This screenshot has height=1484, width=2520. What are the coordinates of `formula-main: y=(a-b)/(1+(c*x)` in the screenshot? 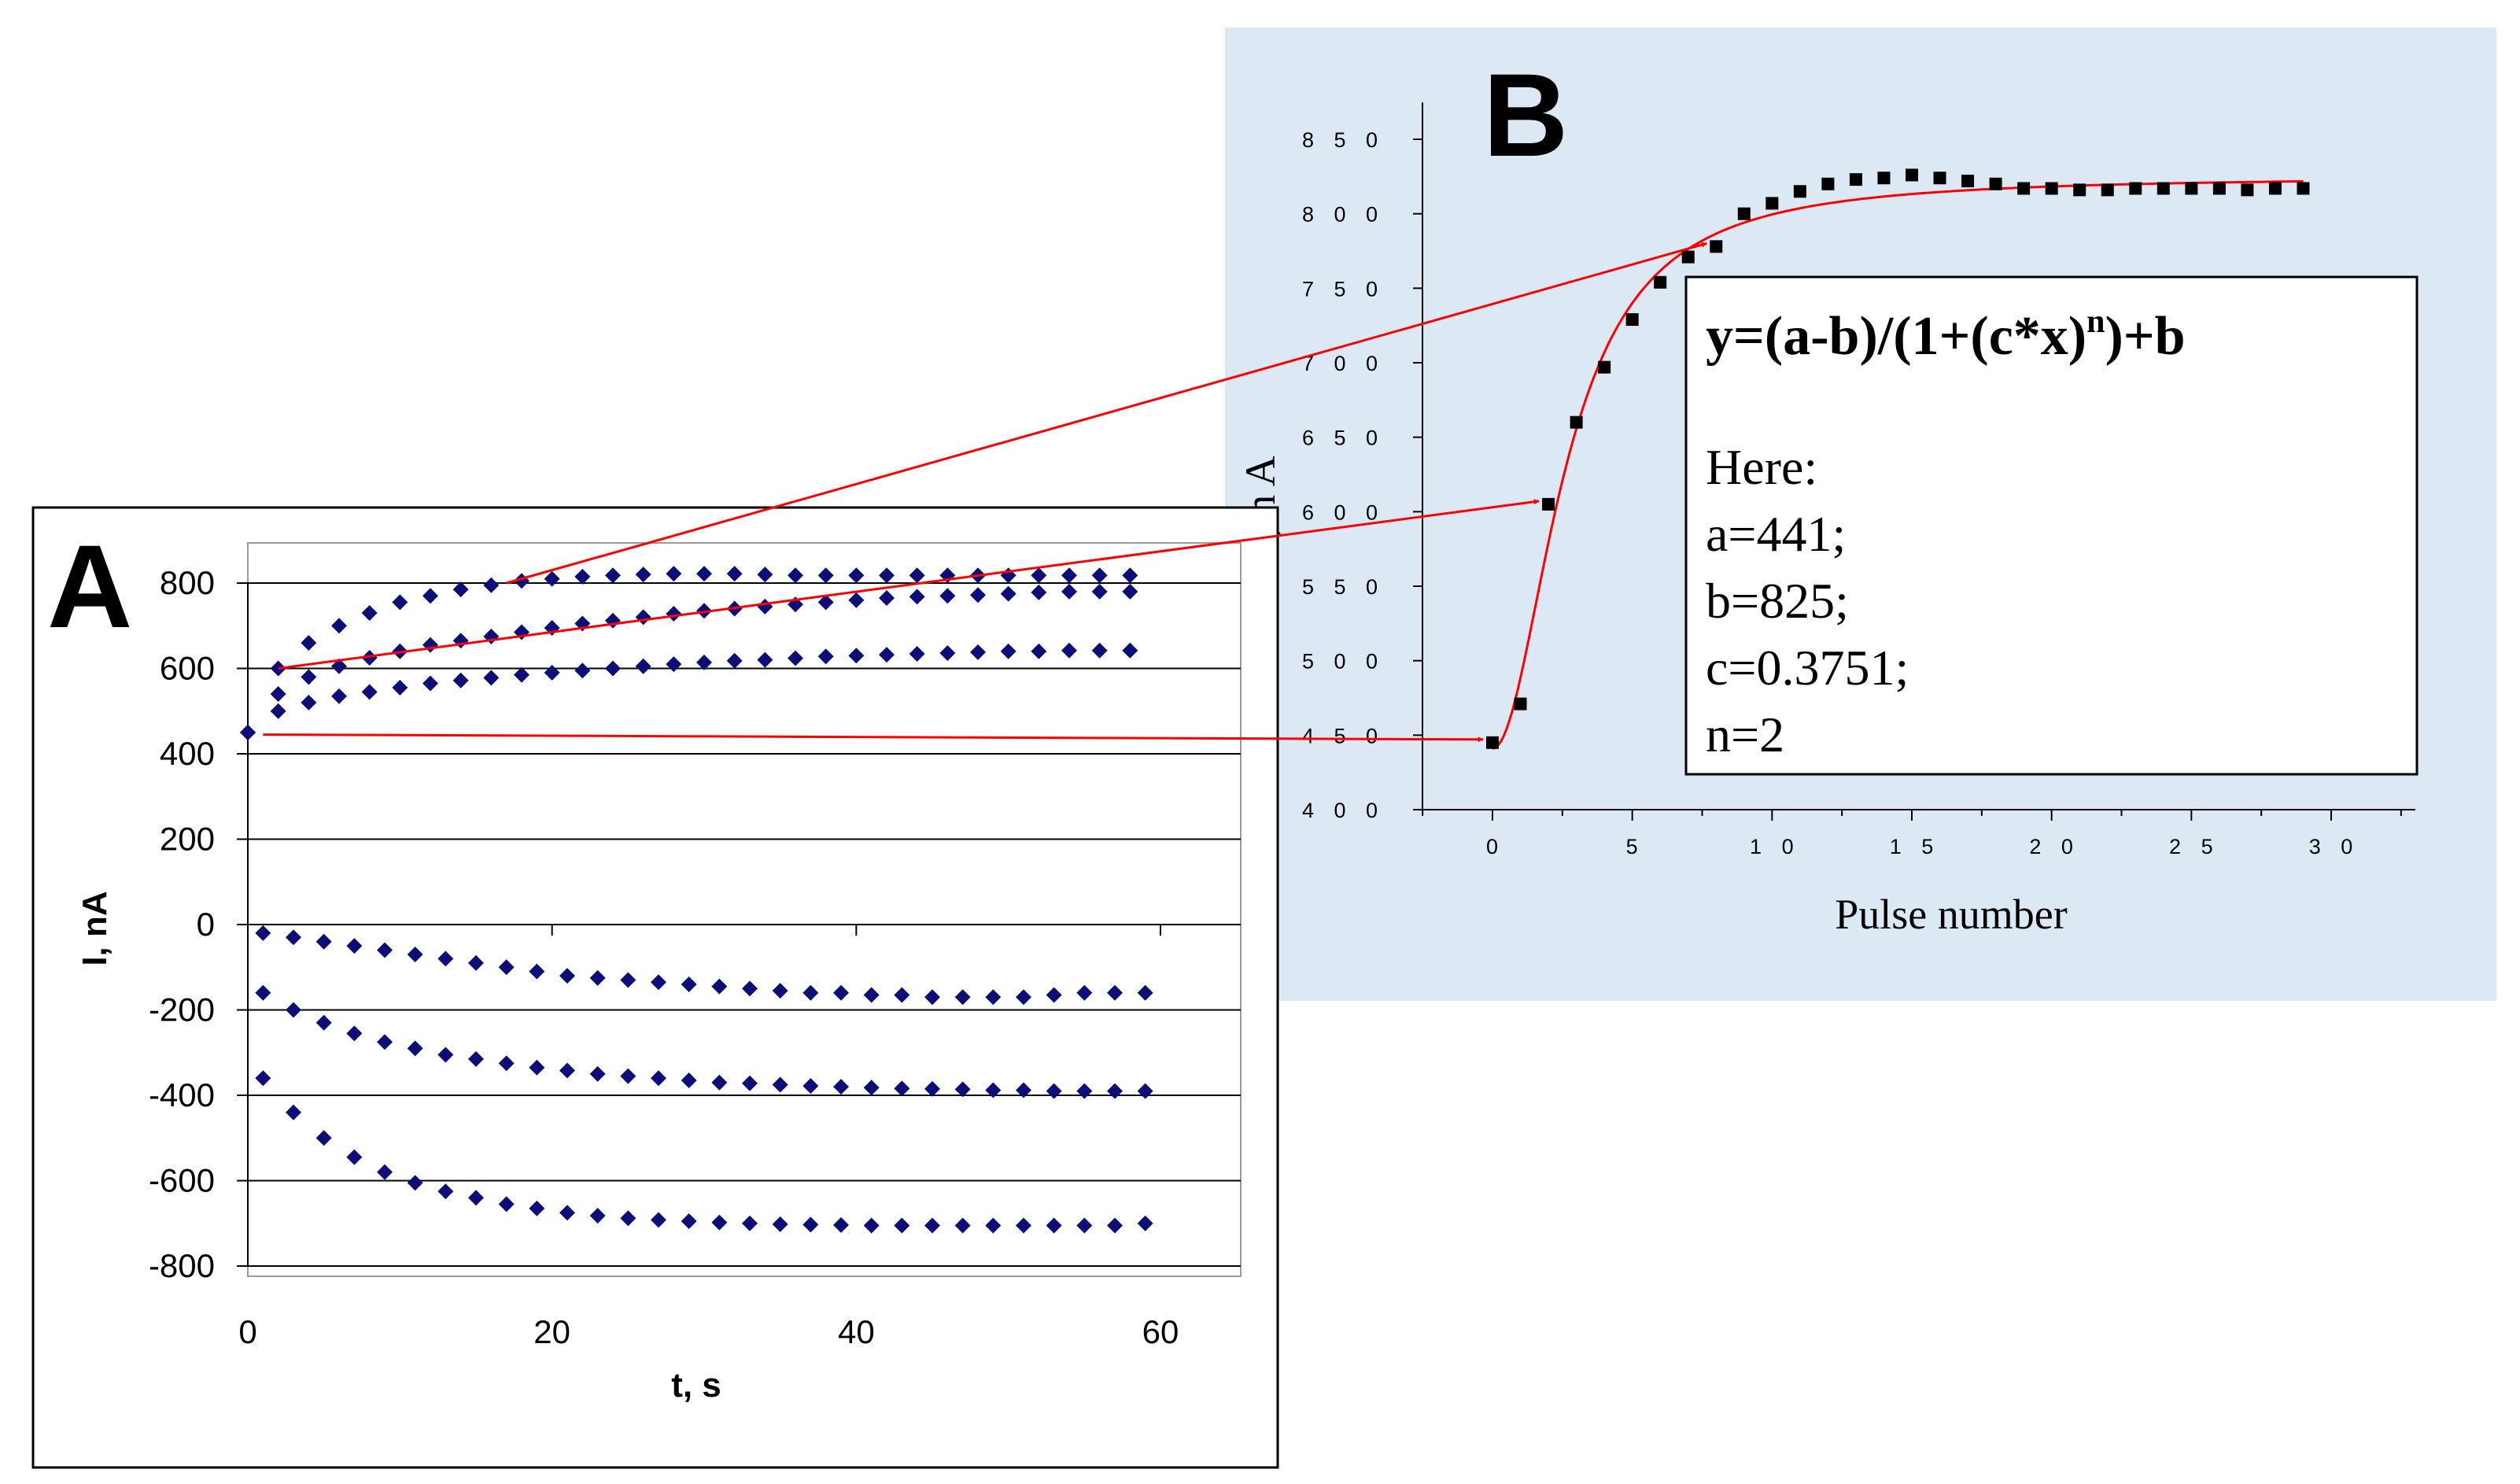 It's located at (1896, 336).